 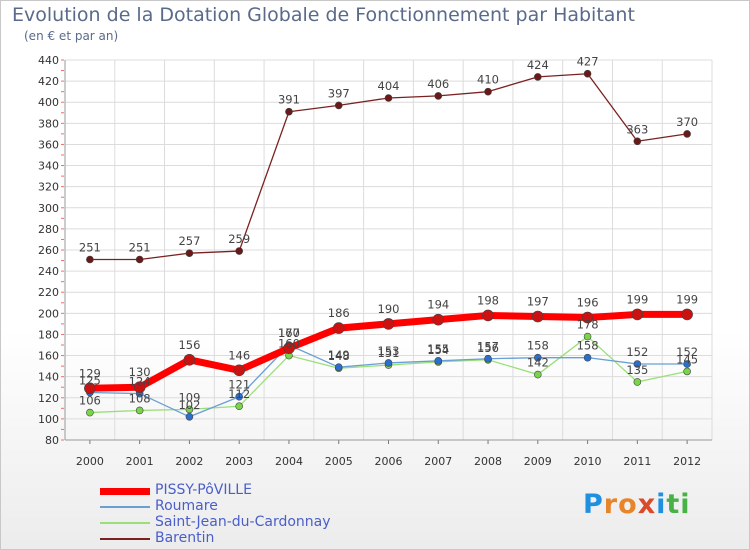 I want to click on data-label-saint-jean: 106, so click(x=90, y=401).